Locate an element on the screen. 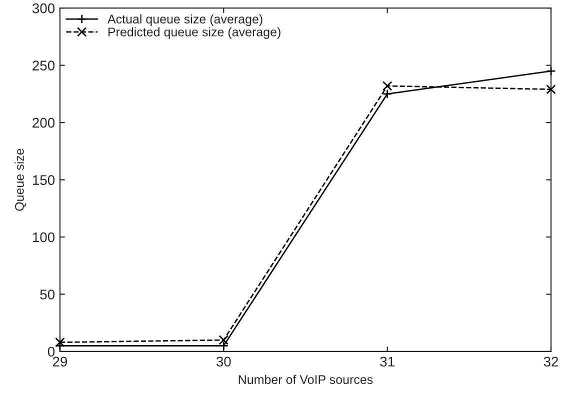 The width and height of the screenshot is (571, 404). x-tick-label: 30 is located at coordinates (223, 361).